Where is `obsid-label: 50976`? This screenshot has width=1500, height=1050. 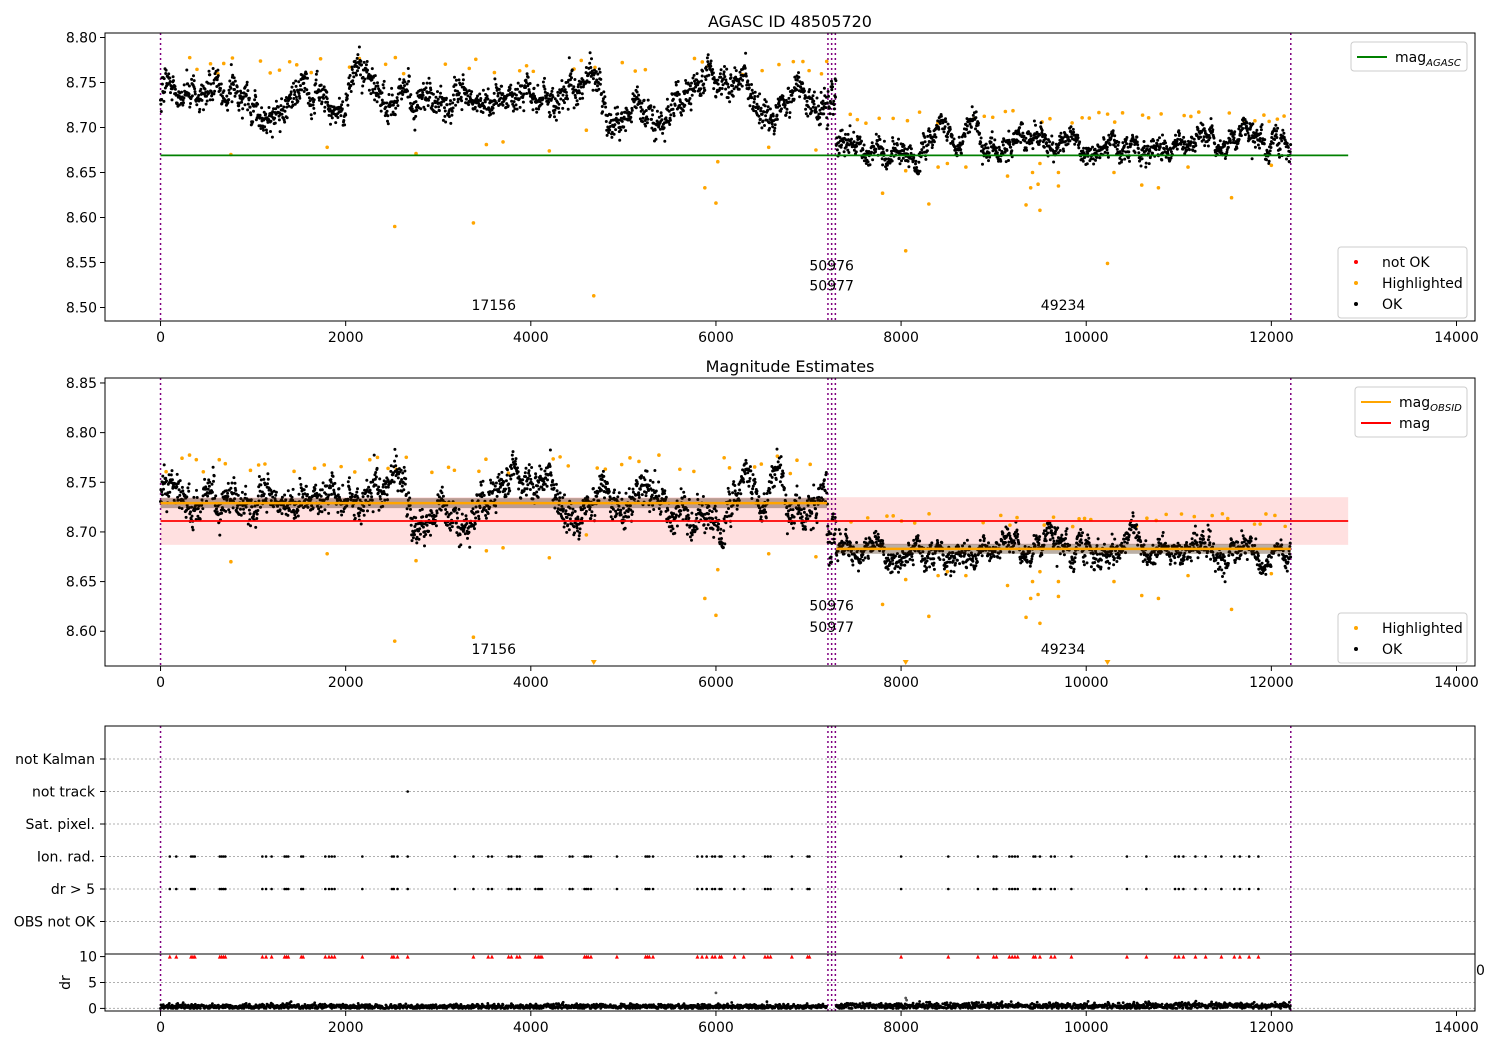
obsid-label: 50976 is located at coordinates (831, 267).